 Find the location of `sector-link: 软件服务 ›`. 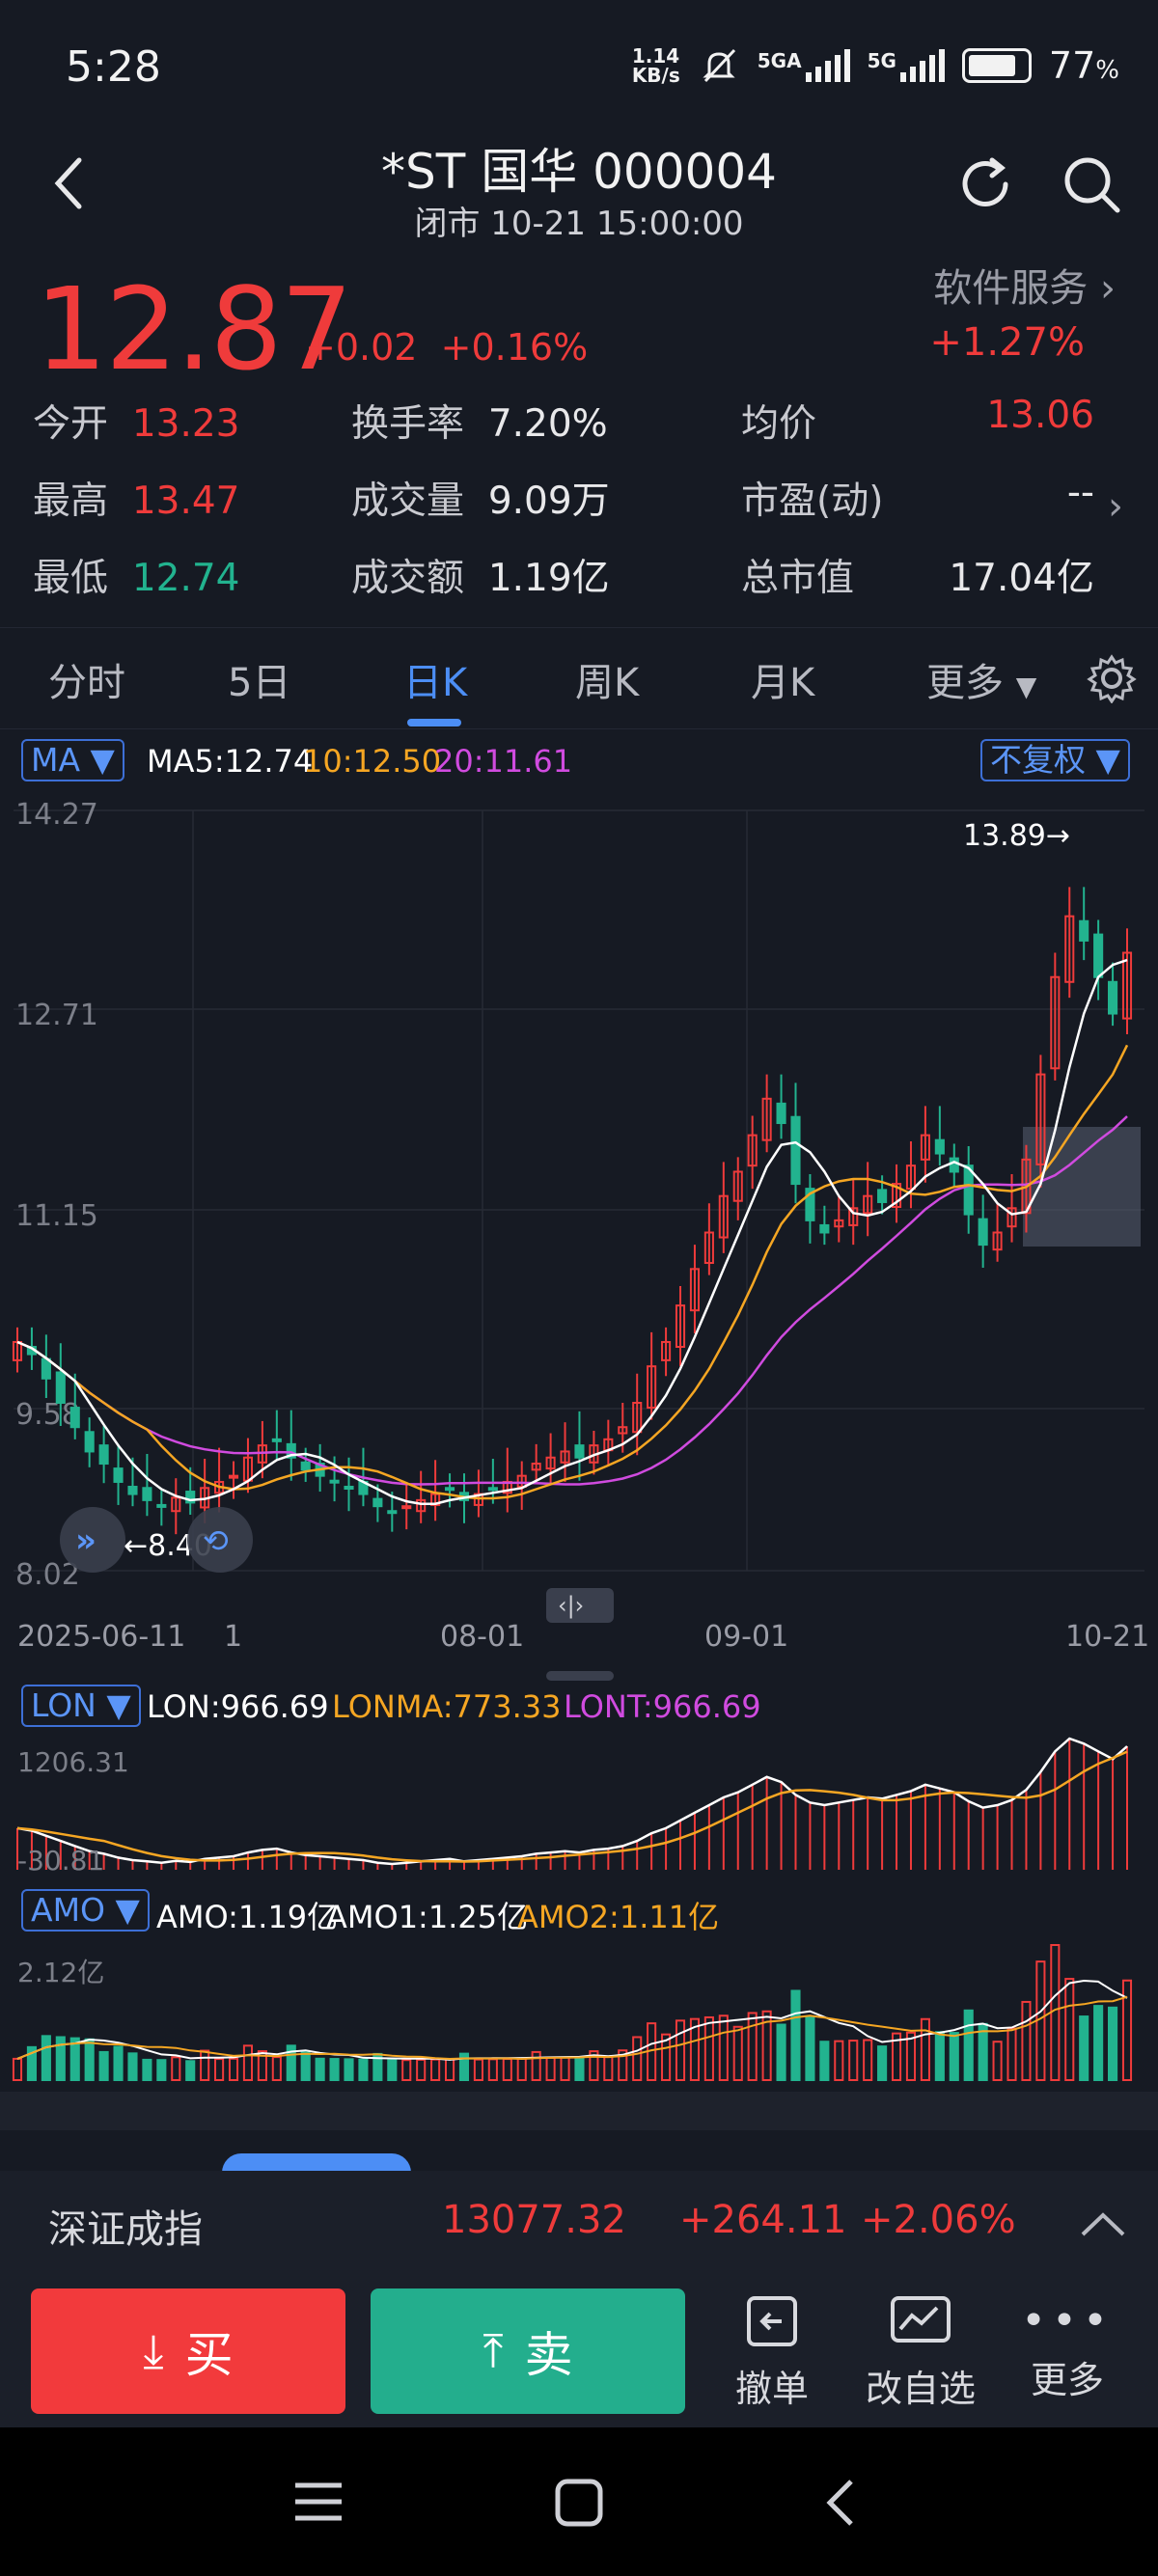

sector-link: 软件服务 › is located at coordinates (1024, 285).